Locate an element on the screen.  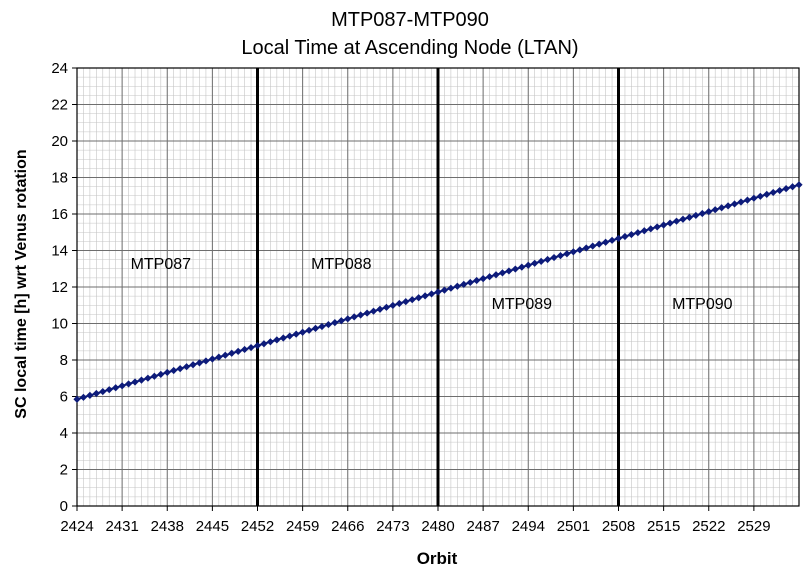
mtp-label: MTP090 is located at coordinates (702, 304).